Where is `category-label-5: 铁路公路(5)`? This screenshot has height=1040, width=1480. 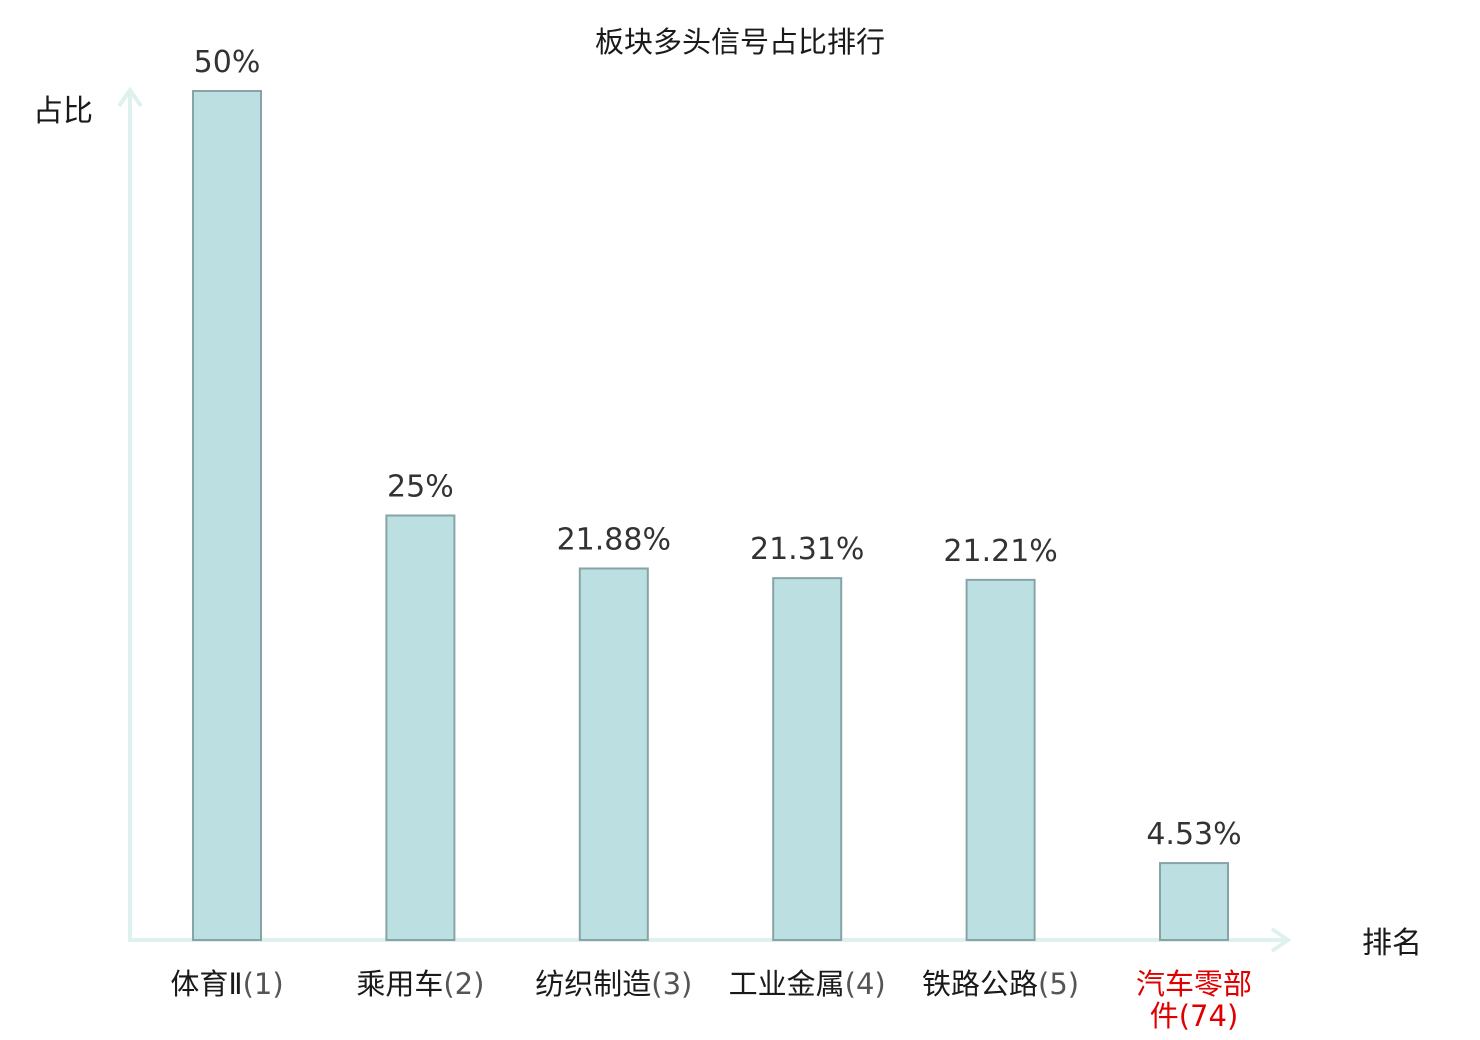
category-label-5: 铁路公路(5) is located at coordinates (1000, 984).